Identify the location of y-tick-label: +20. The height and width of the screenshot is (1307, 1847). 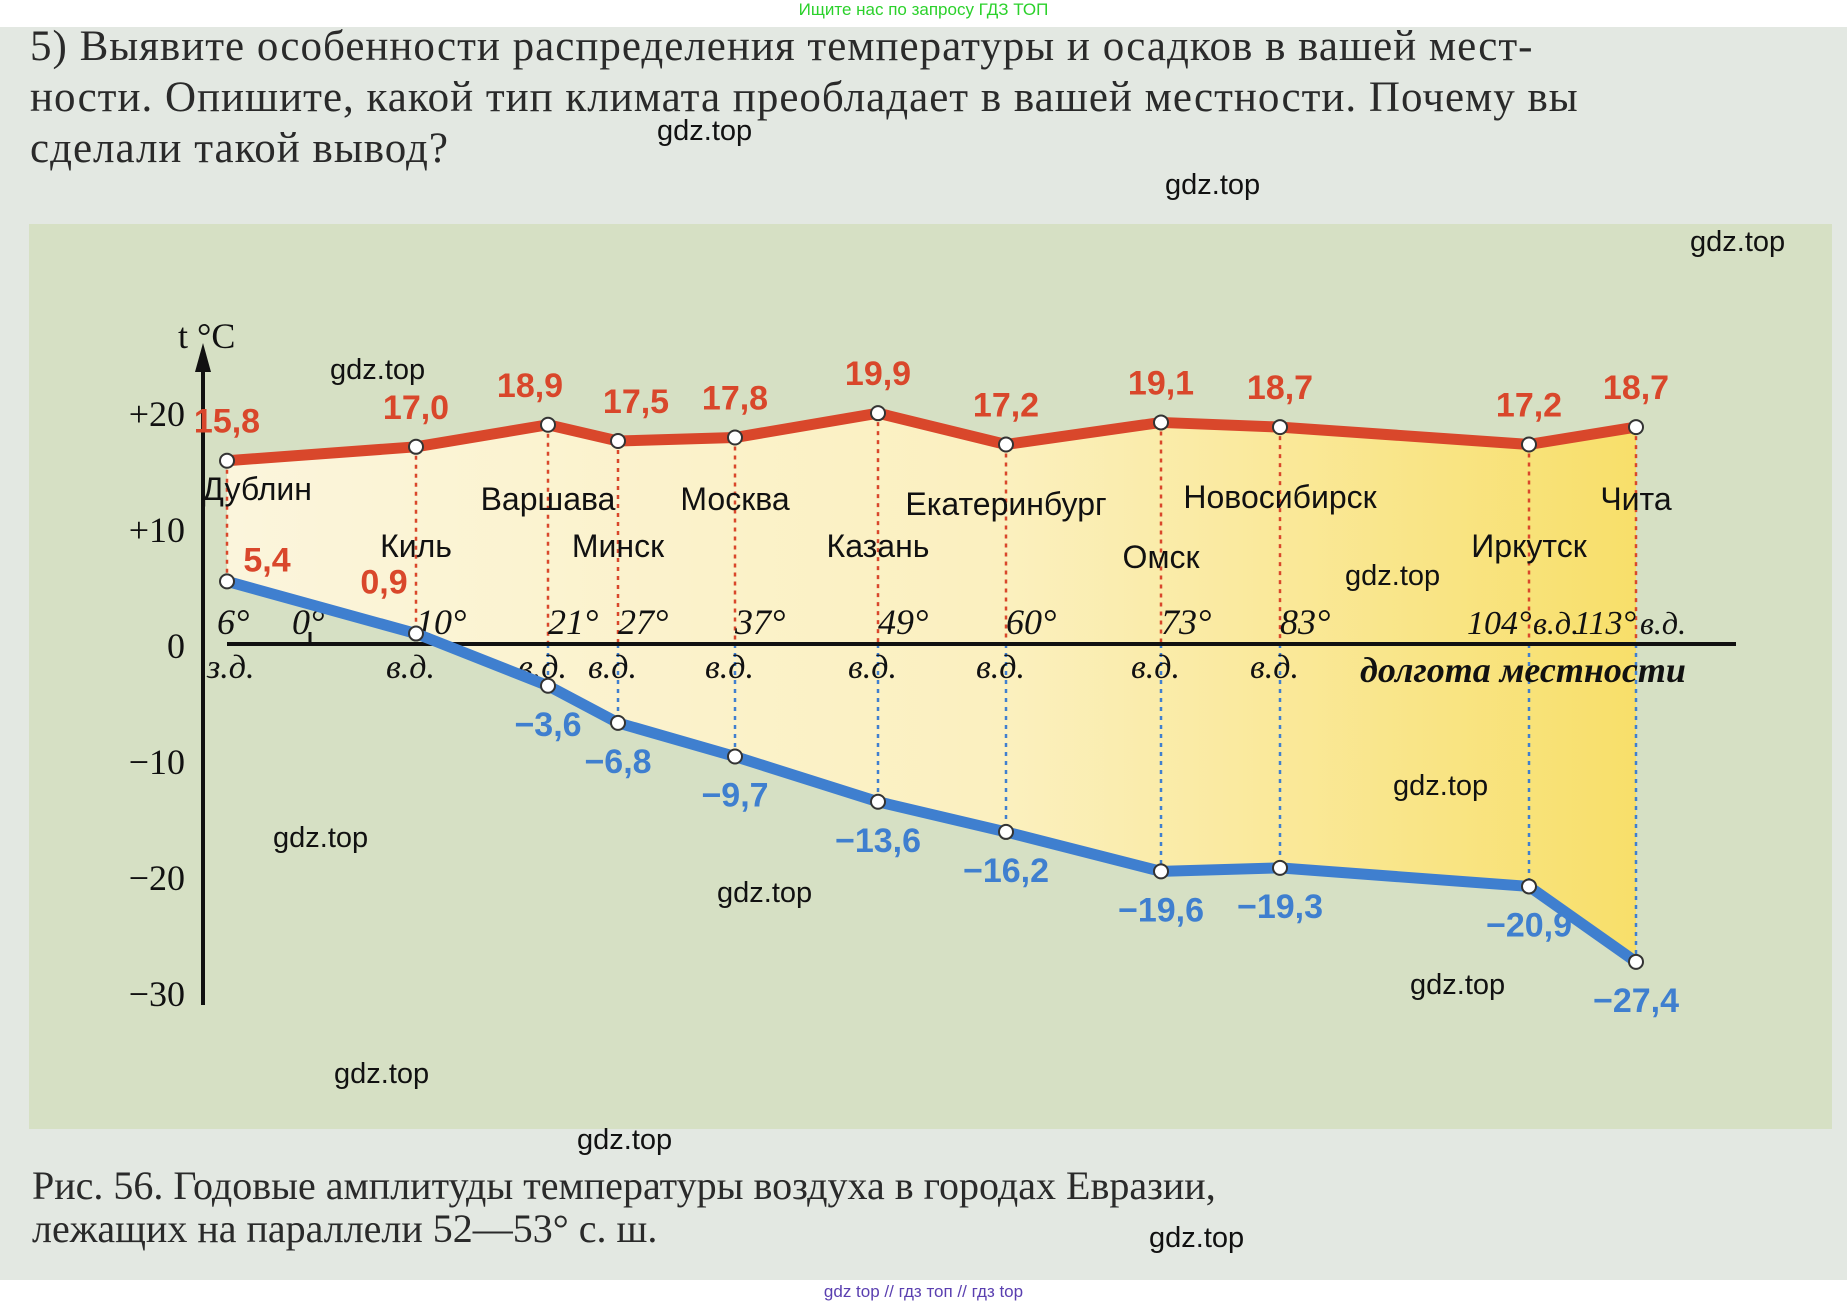
(157, 414).